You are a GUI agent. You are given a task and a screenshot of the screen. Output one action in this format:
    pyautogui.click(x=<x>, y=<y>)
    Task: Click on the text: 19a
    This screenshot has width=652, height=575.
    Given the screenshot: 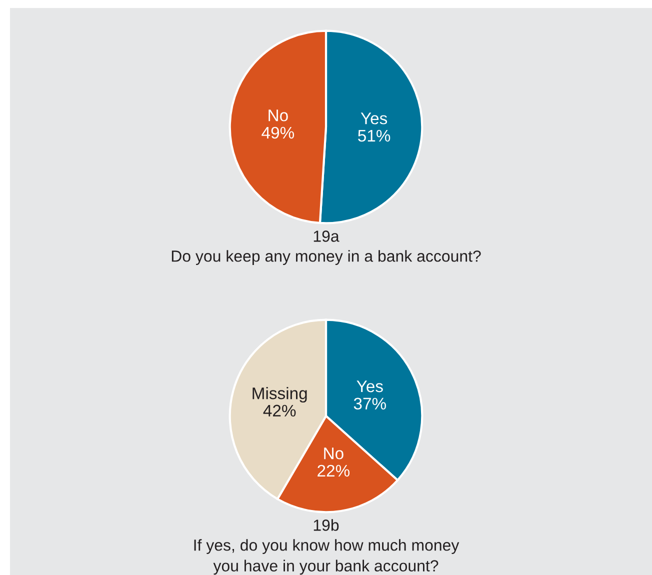 What is the action you would take?
    pyautogui.click(x=327, y=236)
    